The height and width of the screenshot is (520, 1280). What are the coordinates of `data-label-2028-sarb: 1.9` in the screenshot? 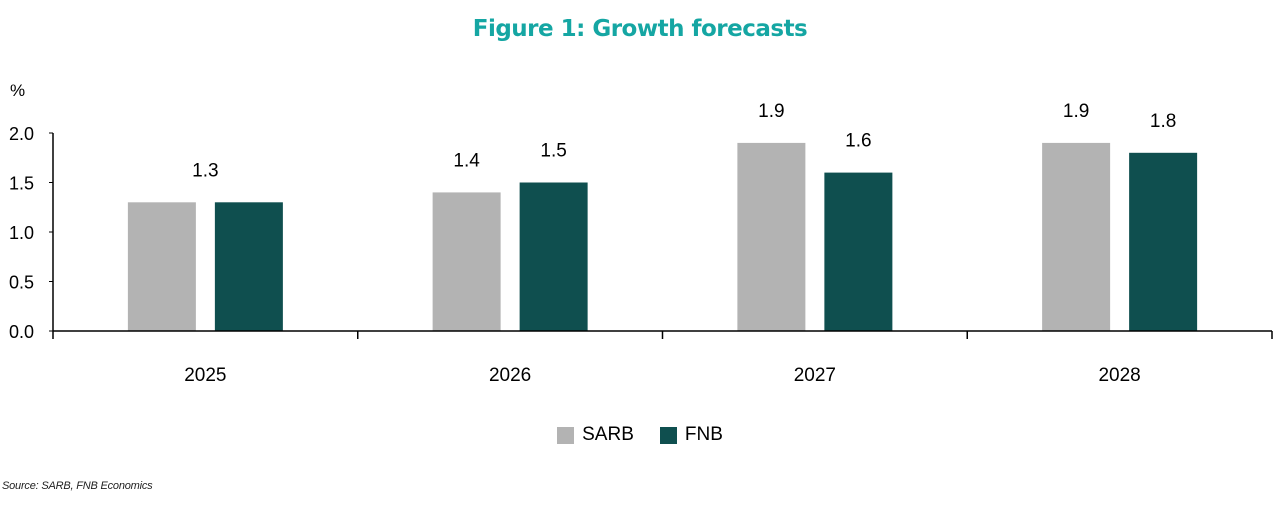 It's located at (1076, 111).